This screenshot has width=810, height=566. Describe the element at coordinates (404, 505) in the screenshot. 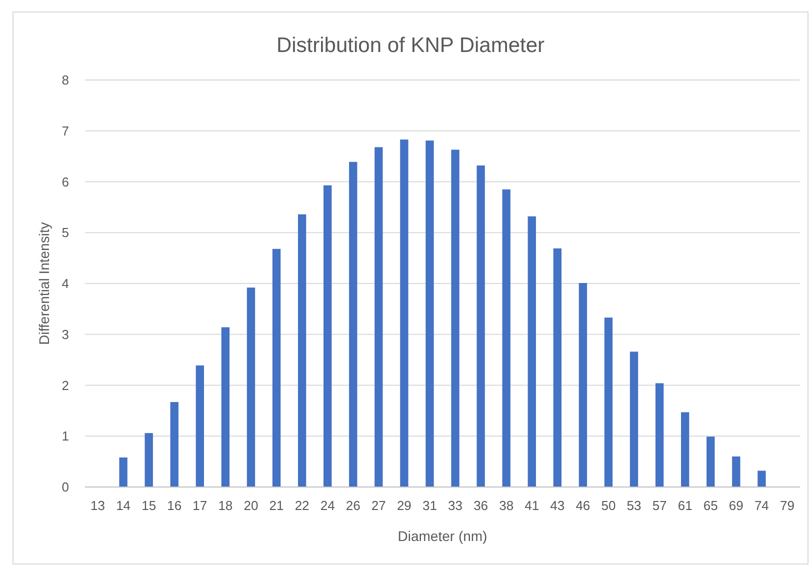

I see `x-tick-label: 29` at that location.